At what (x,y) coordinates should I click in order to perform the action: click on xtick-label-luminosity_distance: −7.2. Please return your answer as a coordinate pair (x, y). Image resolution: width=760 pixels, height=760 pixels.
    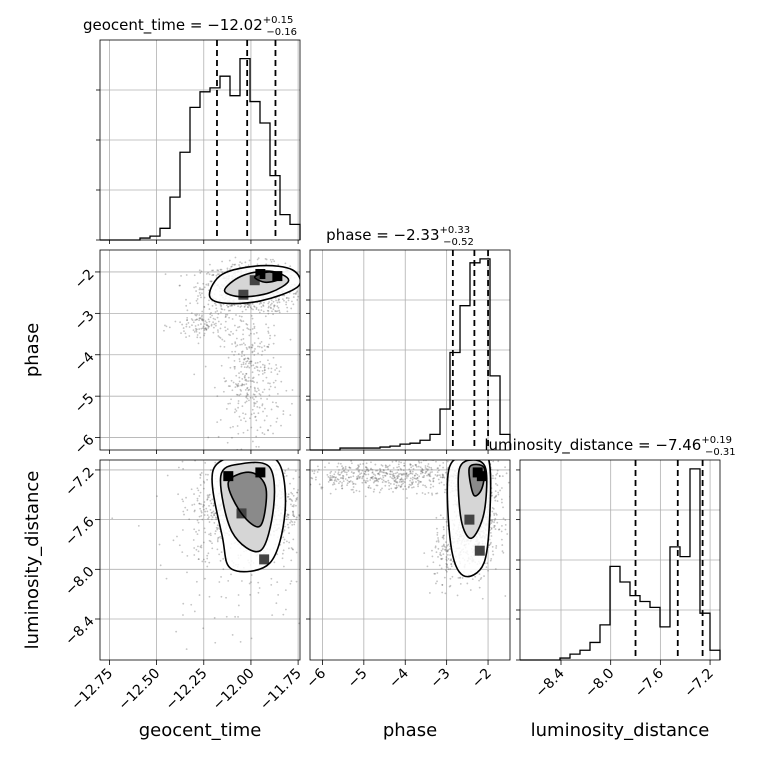
    Looking at the image, I should click on (699, 683).